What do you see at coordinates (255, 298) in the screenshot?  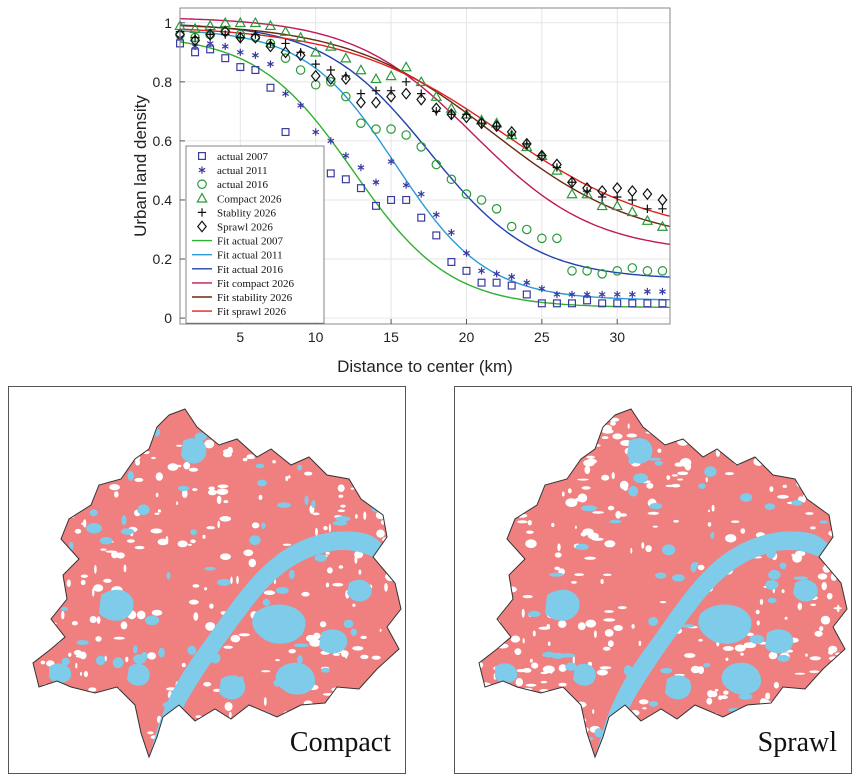 I see `legend-entry: Fit stability 2026` at bounding box center [255, 298].